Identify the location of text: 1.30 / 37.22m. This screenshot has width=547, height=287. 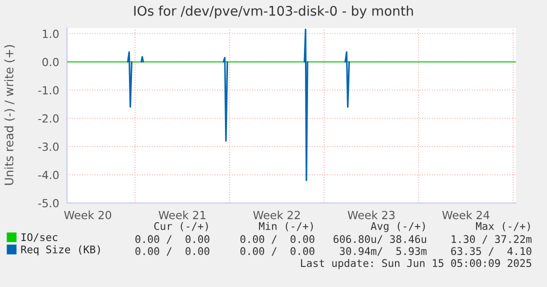
(492, 239).